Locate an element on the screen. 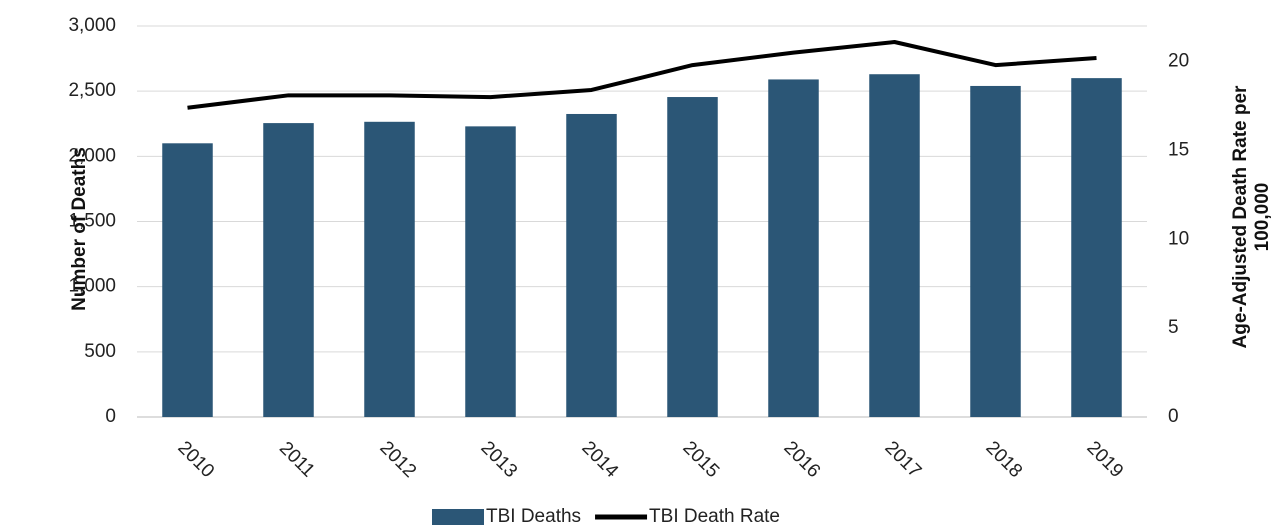  y2-axis-title: Age-Adjusted Death Rate per 100,000 is located at coordinates (1251, 217).